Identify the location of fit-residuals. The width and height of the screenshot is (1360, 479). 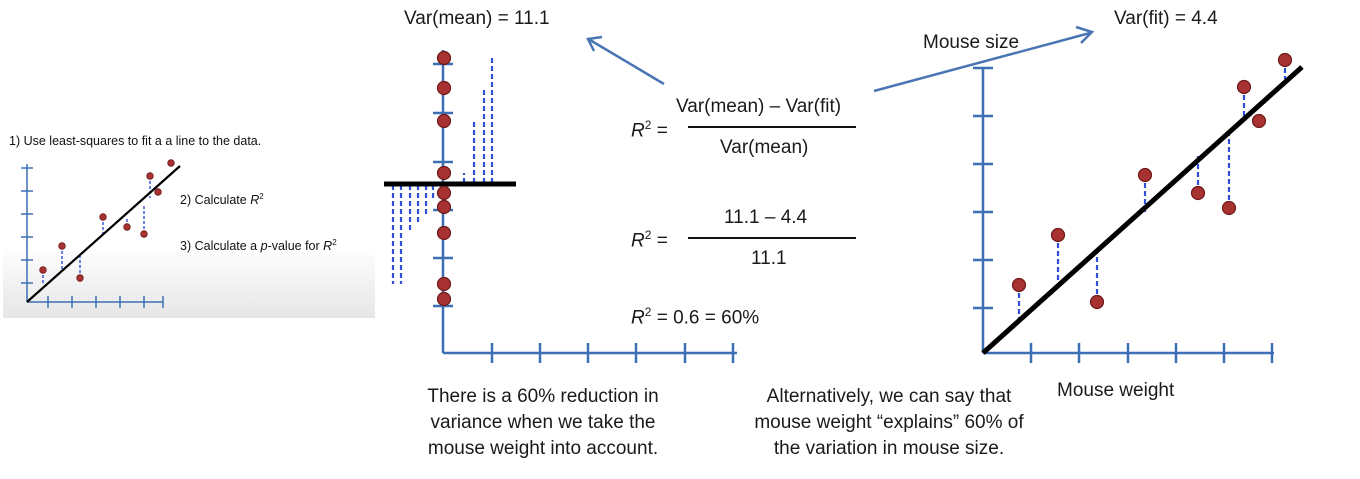
(1152, 189).